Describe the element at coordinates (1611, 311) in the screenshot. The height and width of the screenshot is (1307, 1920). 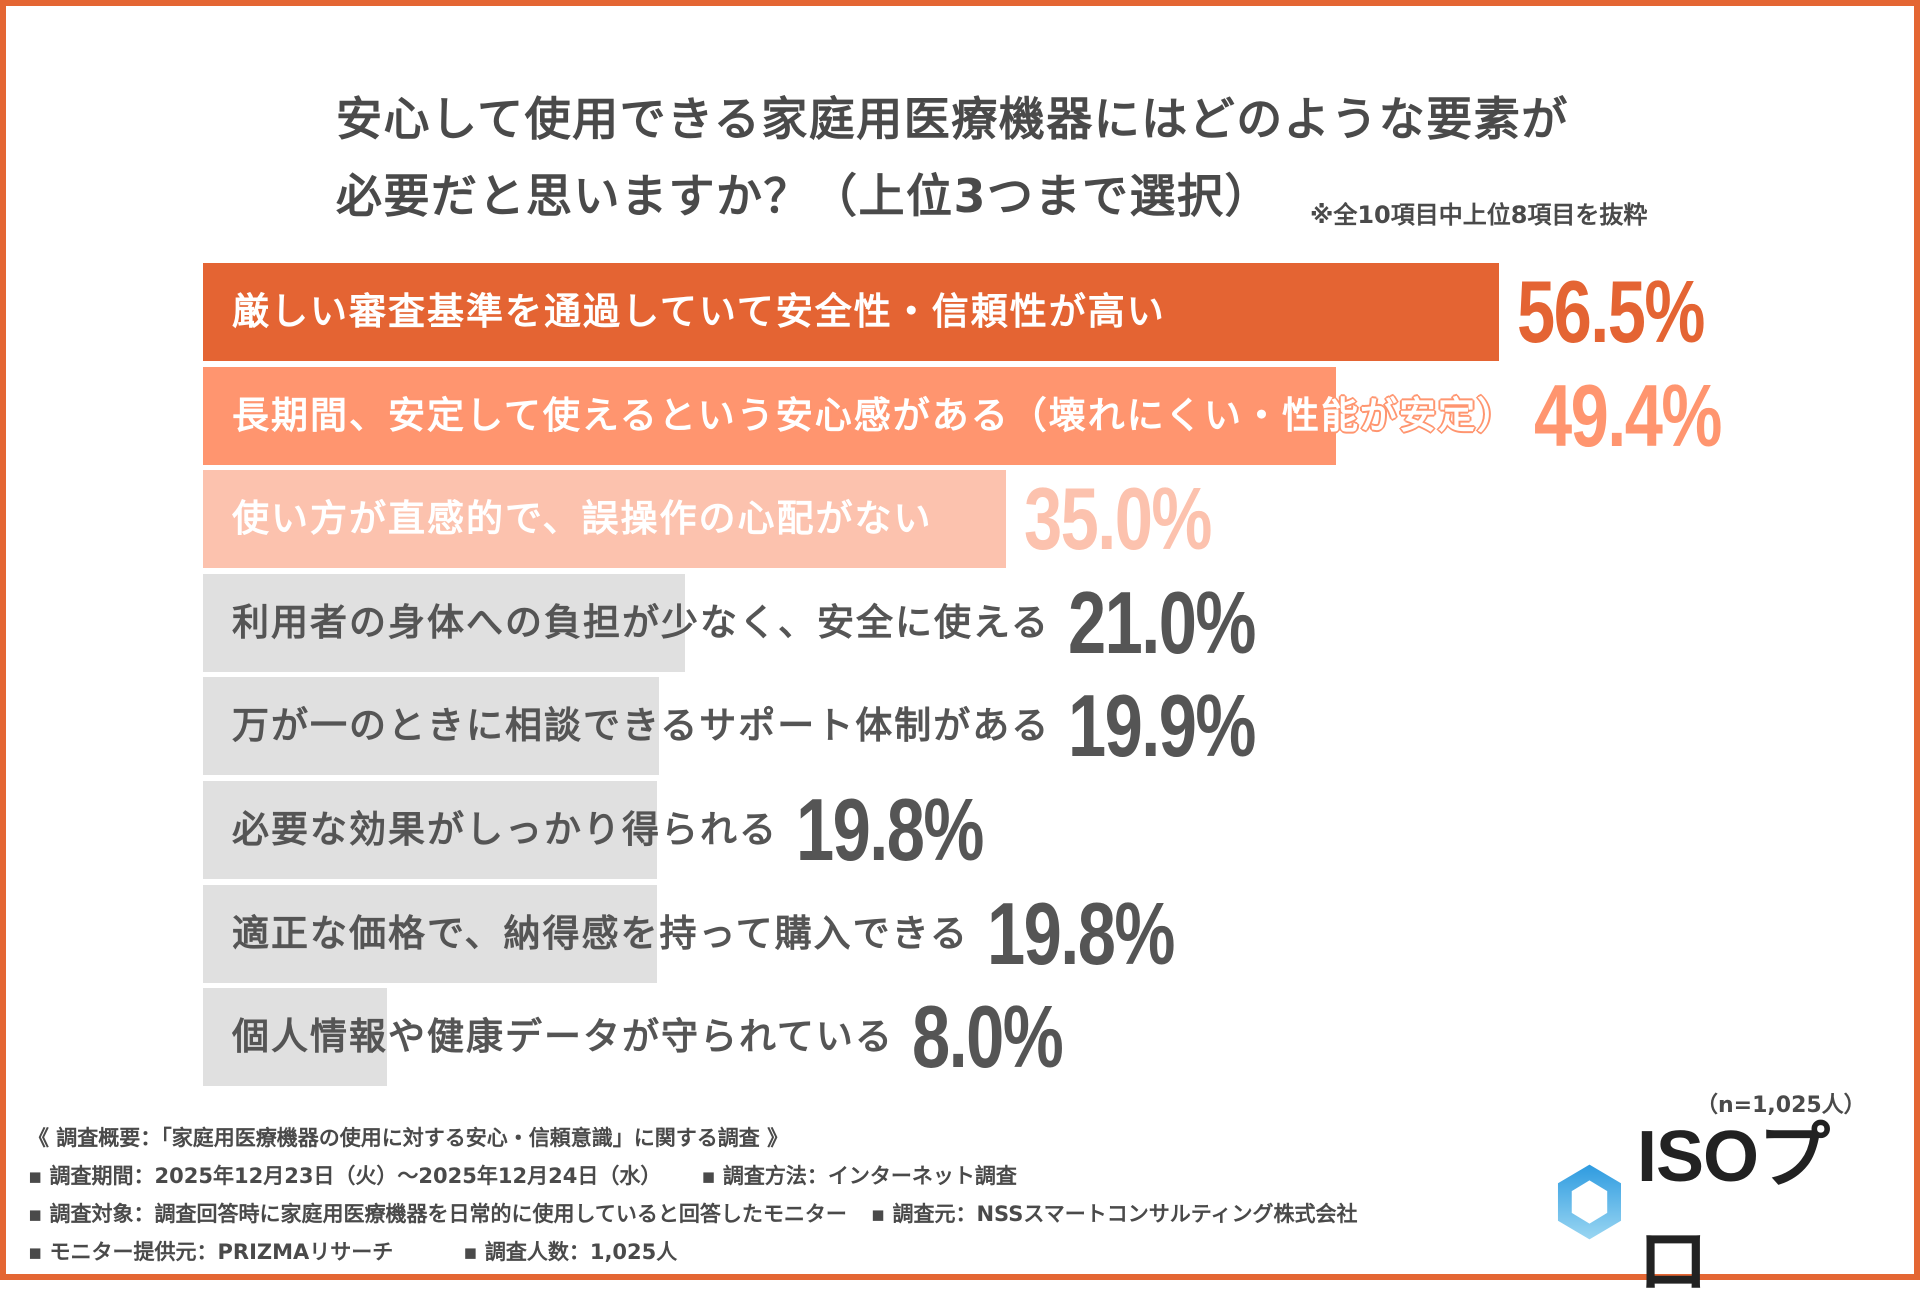
I see `value-label: 56.5%` at that location.